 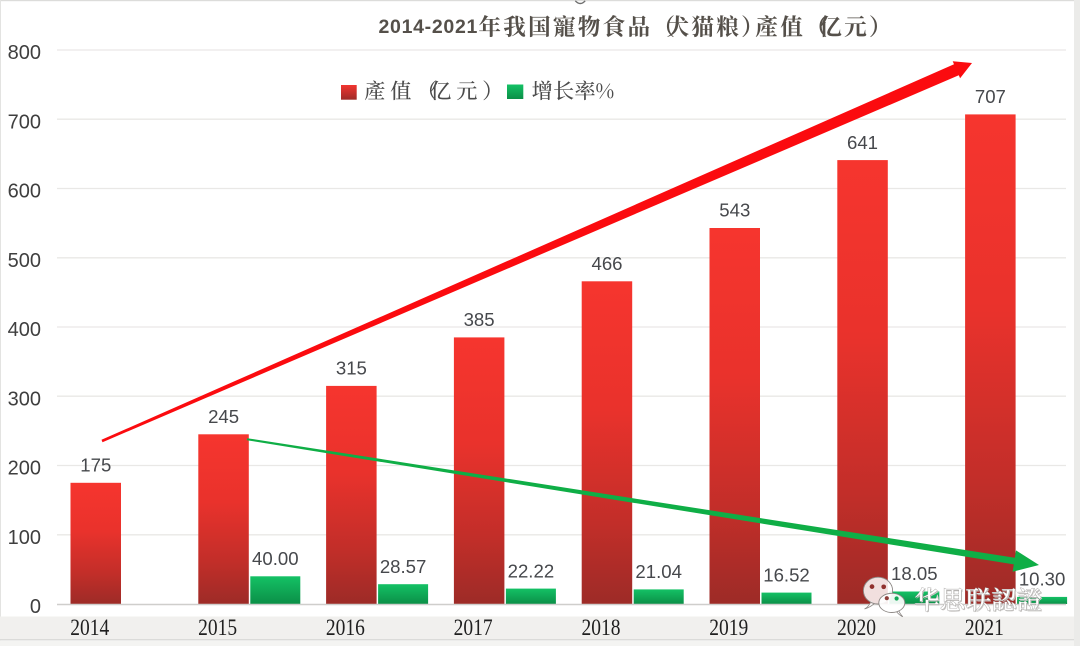 What do you see at coordinates (345, 627) in the screenshot?
I see `svg-text: 2016` at bounding box center [345, 627].